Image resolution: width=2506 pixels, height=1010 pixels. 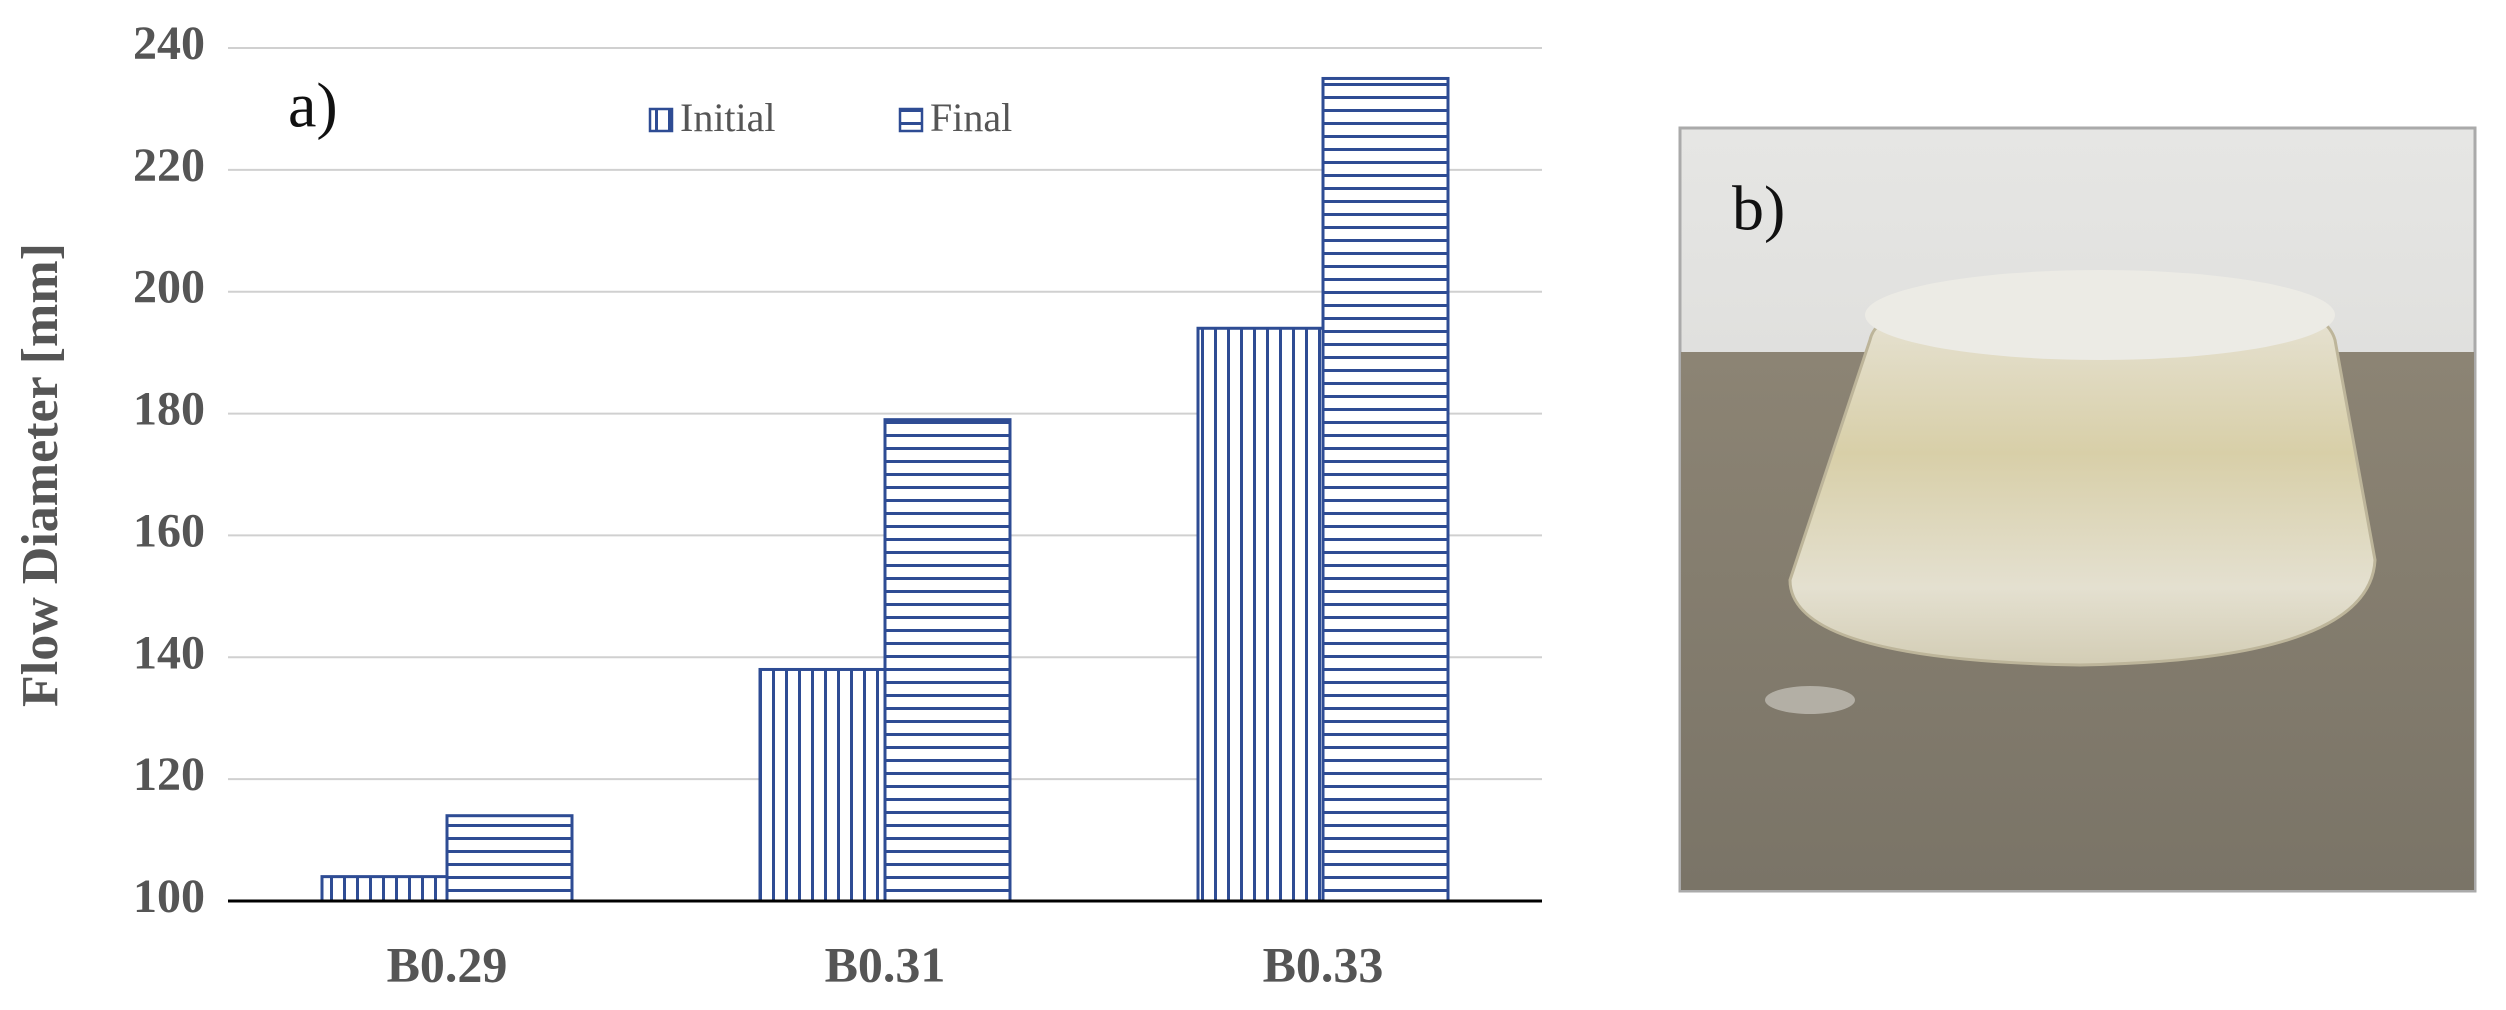 What do you see at coordinates (1323, 964) in the screenshot?
I see `x-tick-label: B0.33` at bounding box center [1323, 964].